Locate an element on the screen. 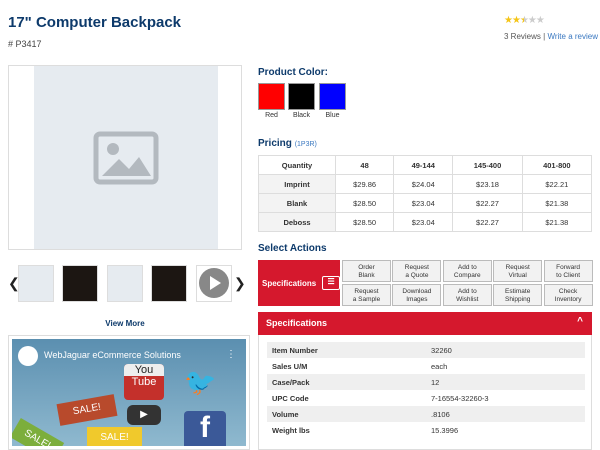  action-button: Forward to Client is located at coordinates (568, 271).